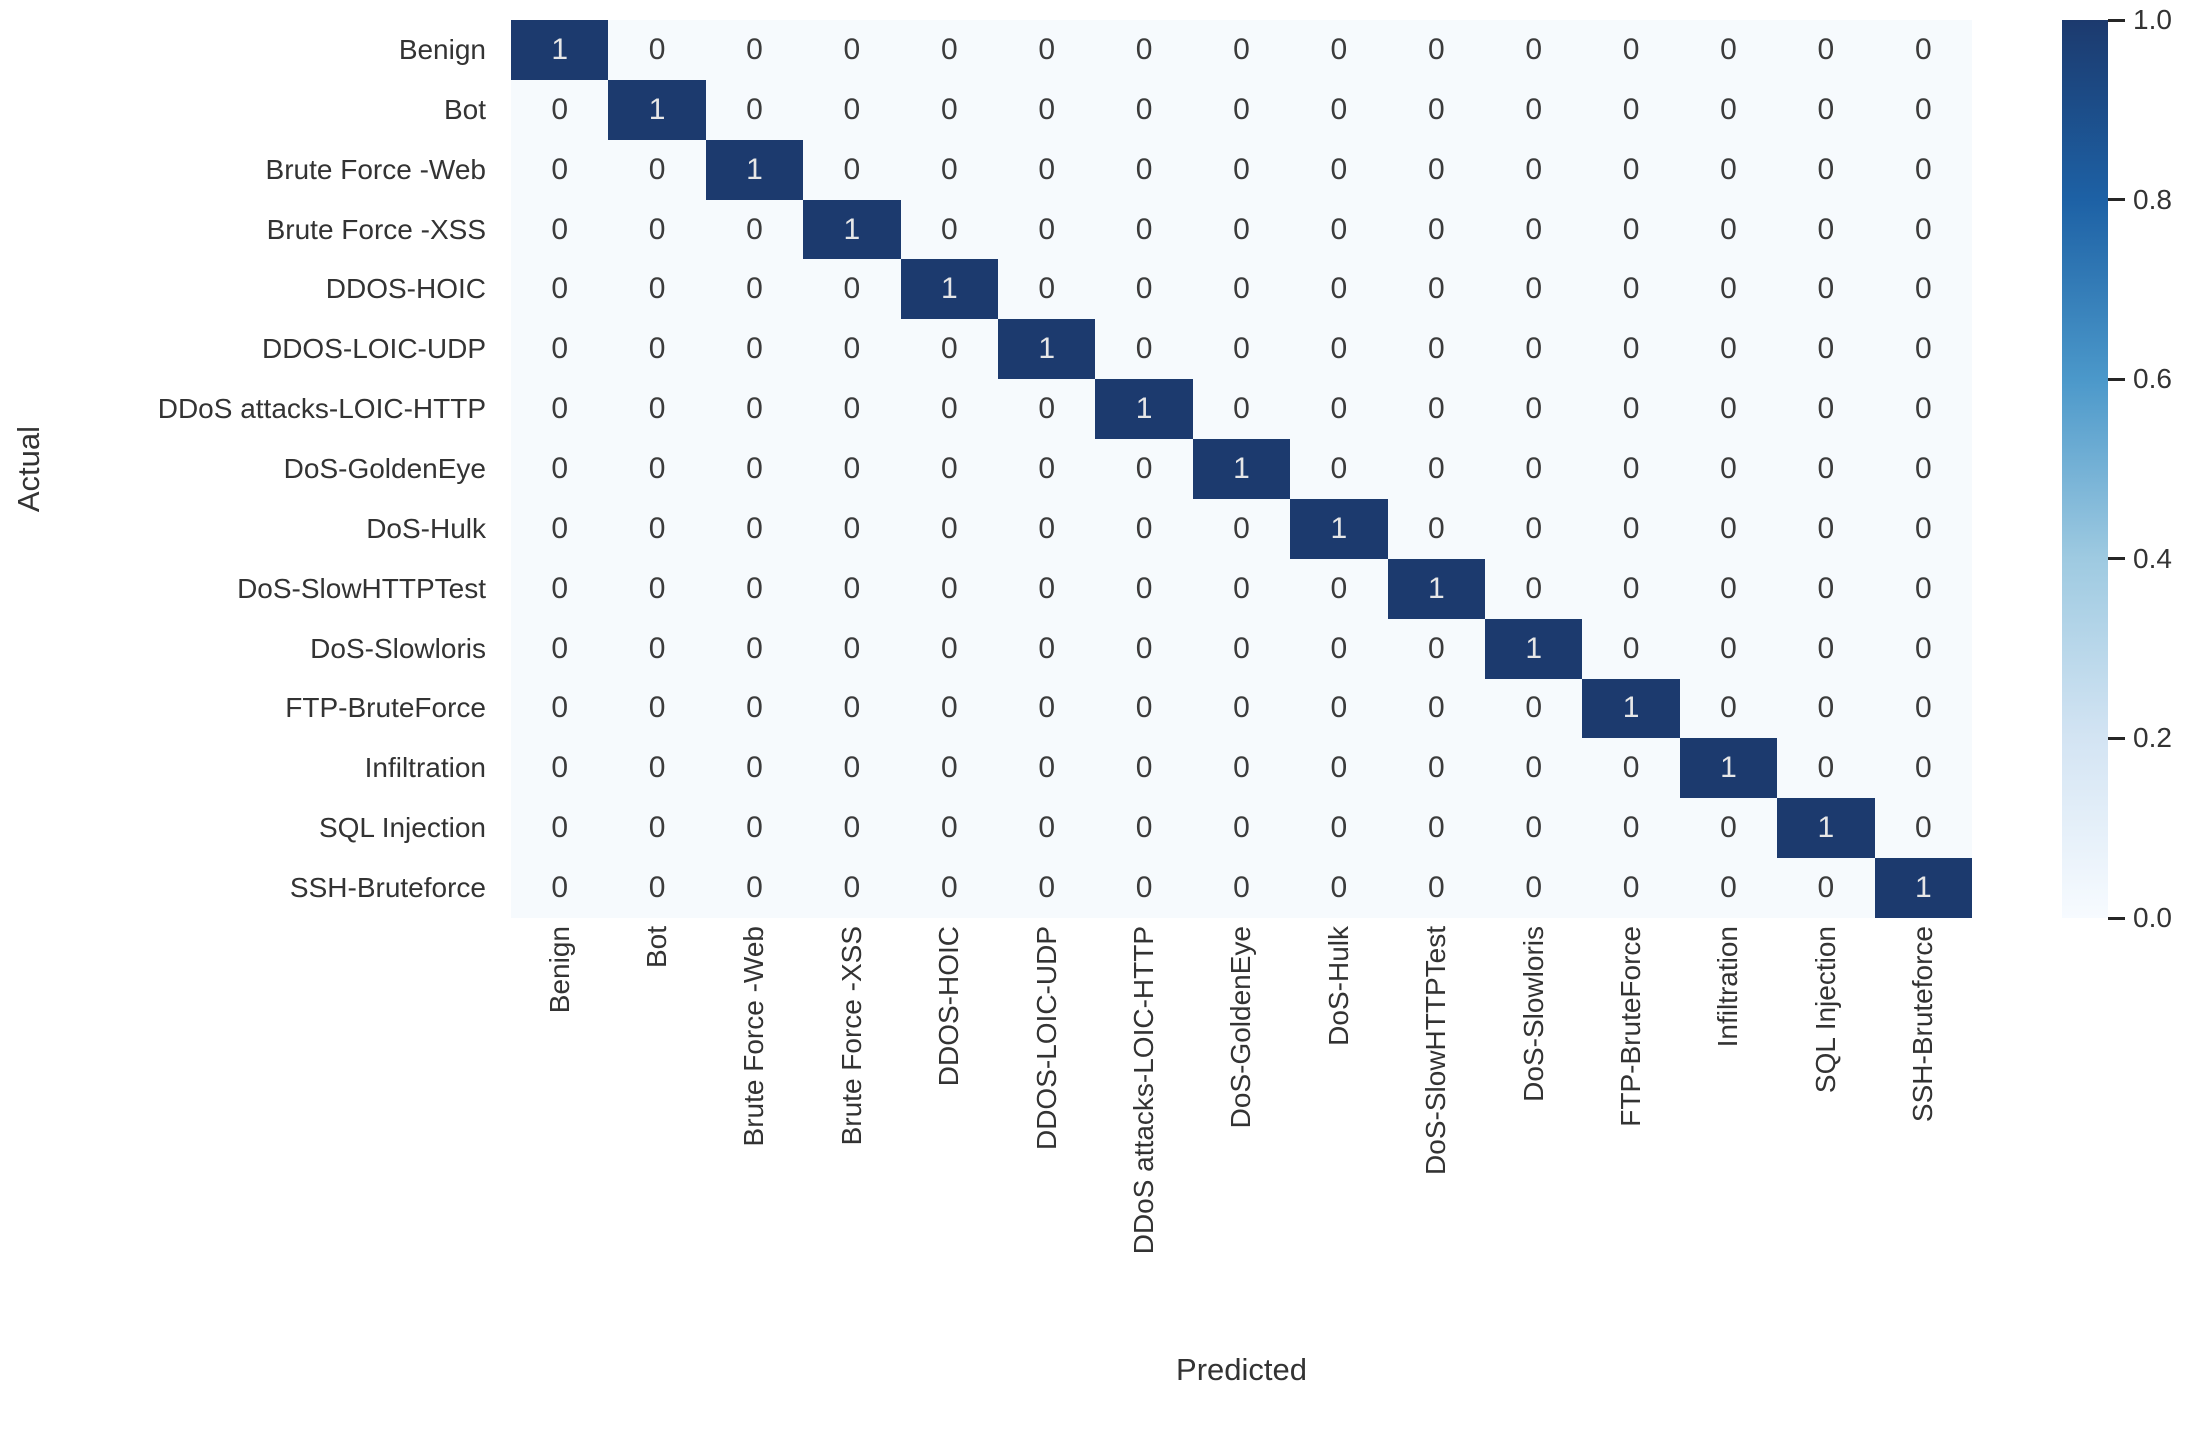 The width and height of the screenshot is (2204, 1436). Describe the element at coordinates (1923, 1146) in the screenshot. I see `x-tick-slot: SSH-Bruteforce` at that location.